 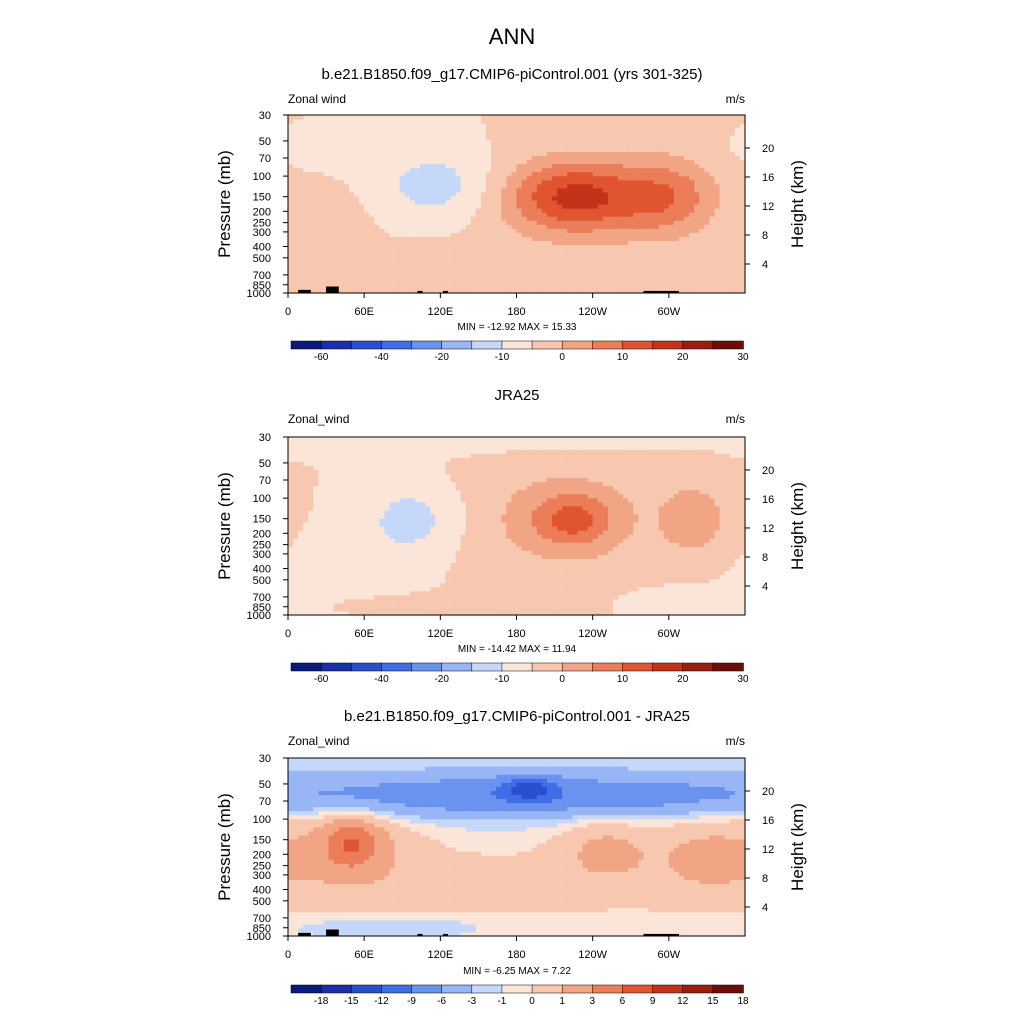 What do you see at coordinates (487, 345) in the screenshot?
I see `colorbar-swatch` at bounding box center [487, 345].